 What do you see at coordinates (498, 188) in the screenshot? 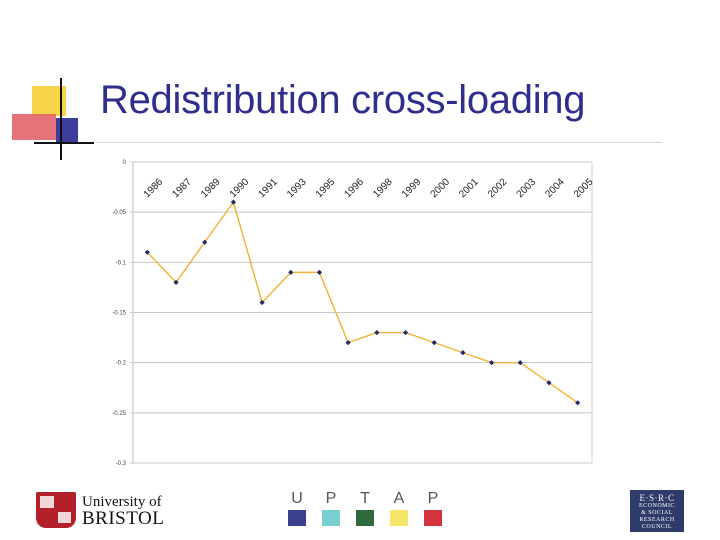
I see `x-tick-label: 2002` at bounding box center [498, 188].